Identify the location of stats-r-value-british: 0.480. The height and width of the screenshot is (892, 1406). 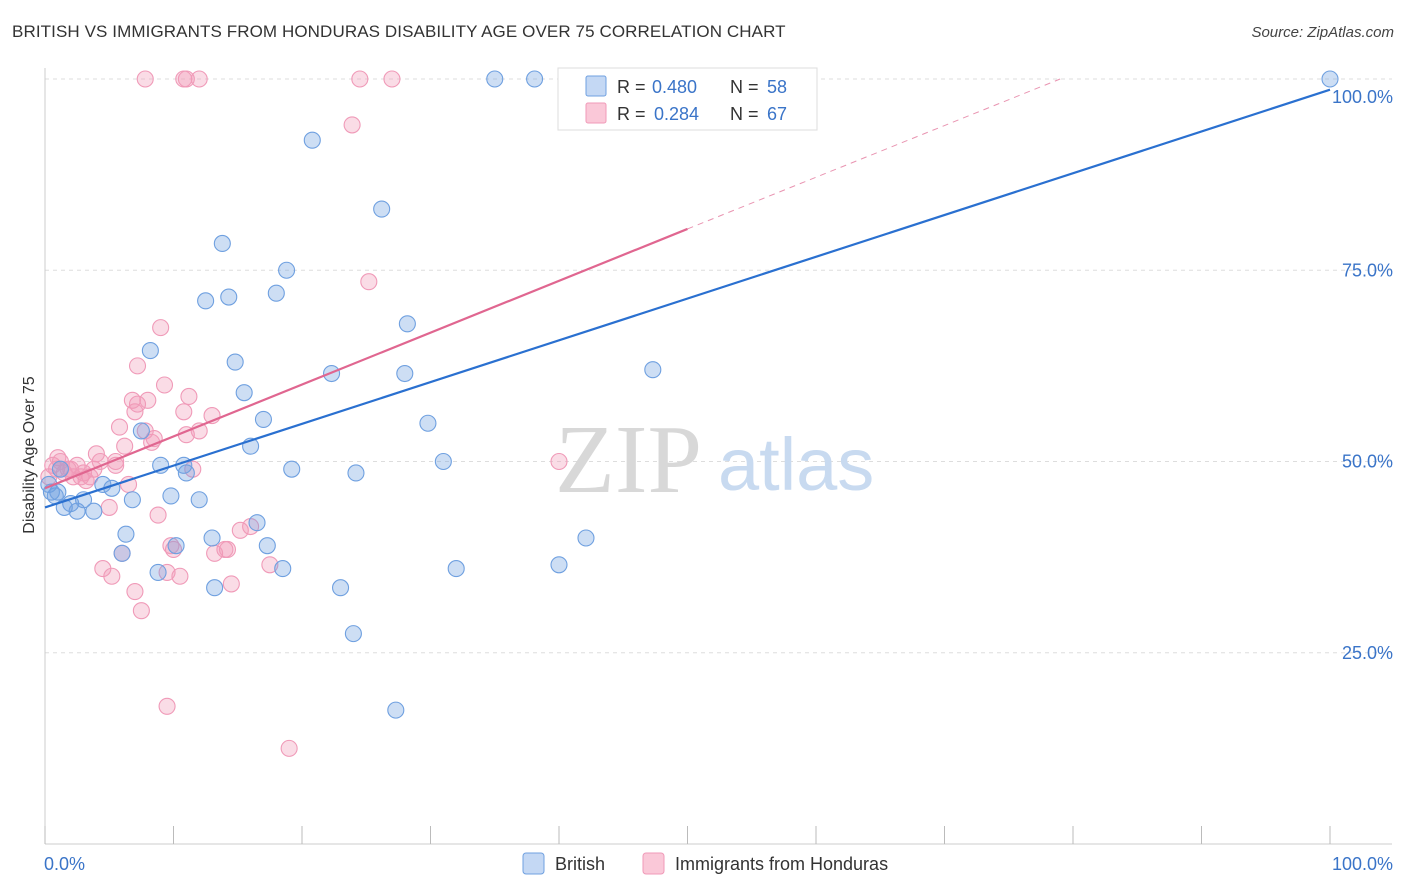
(674, 87).